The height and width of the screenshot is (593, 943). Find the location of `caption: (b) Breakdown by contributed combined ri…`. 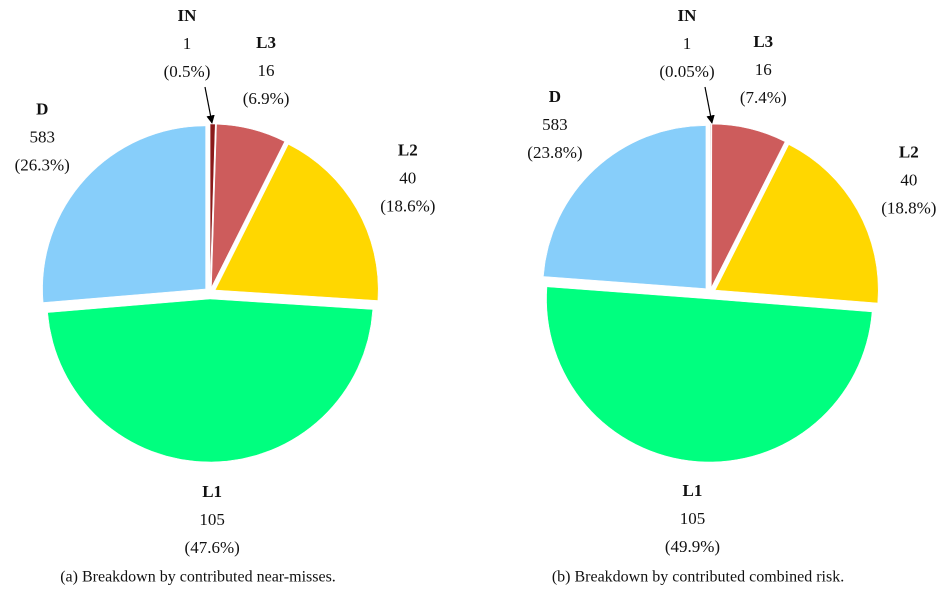

caption: (b) Breakdown by contributed combined ri… is located at coordinates (698, 577).